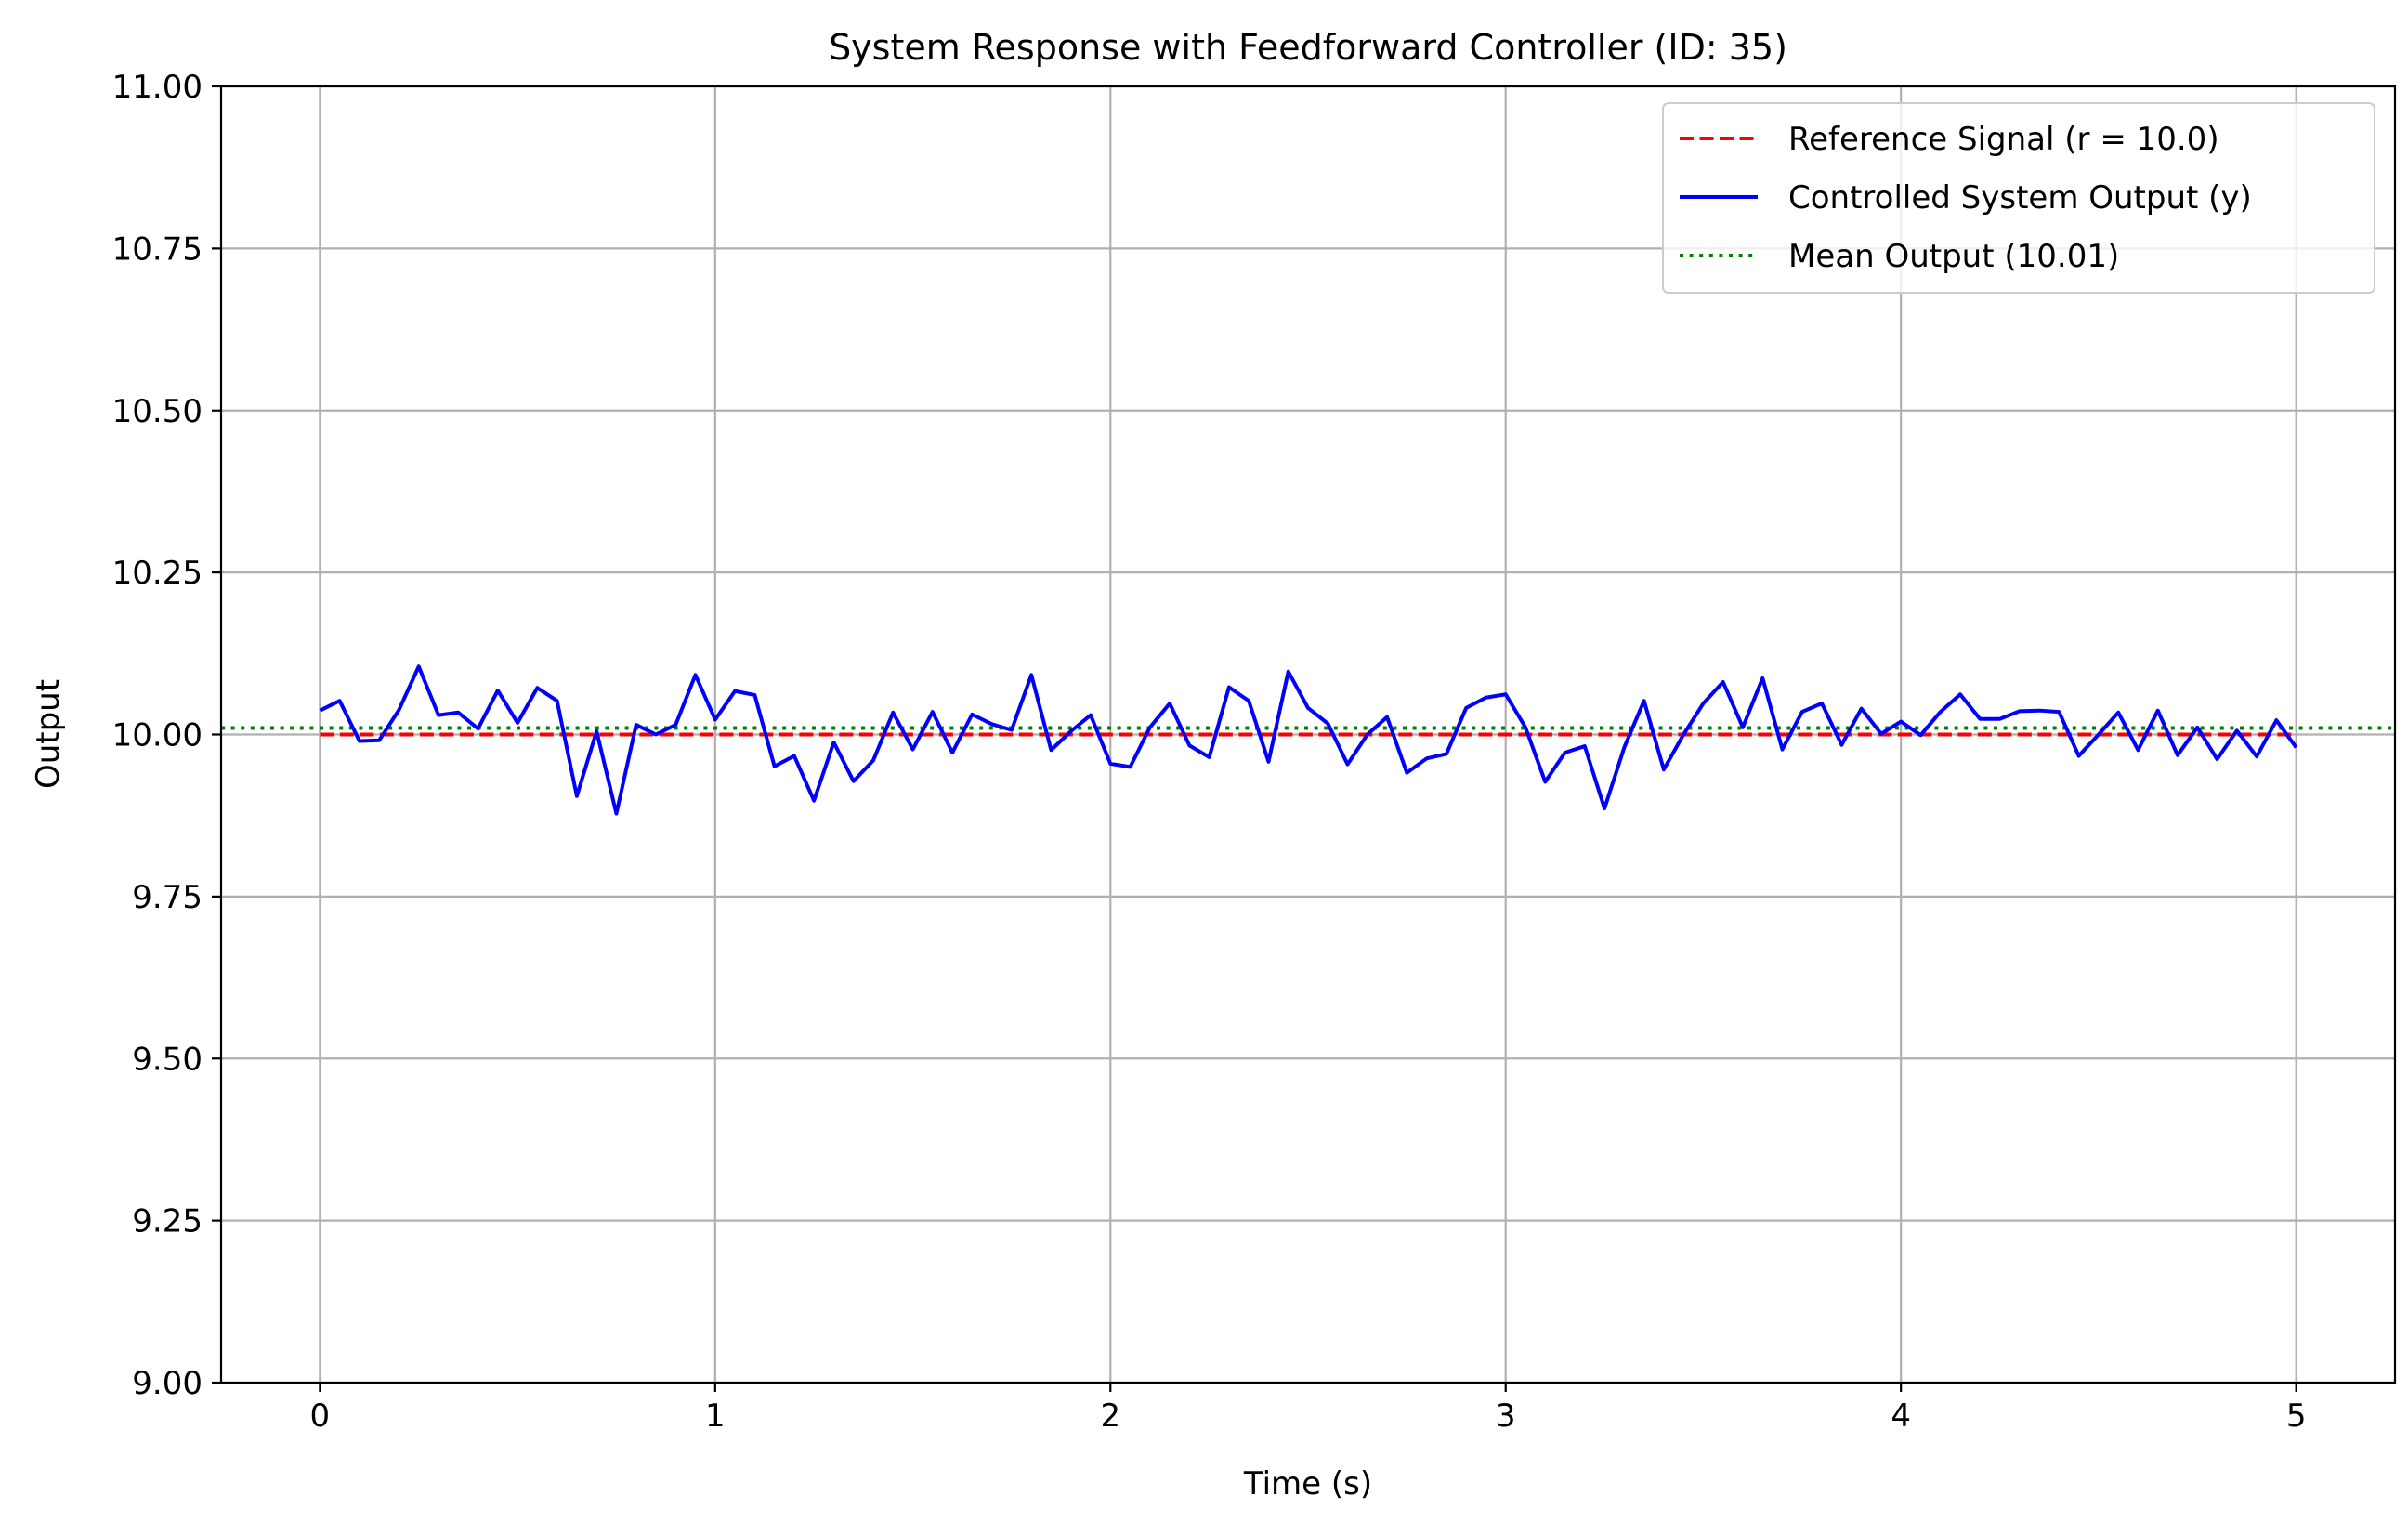 The width and height of the screenshot is (2408, 1522). What do you see at coordinates (157, 249) in the screenshot?
I see `y-tick-label: 10.75` at bounding box center [157, 249].